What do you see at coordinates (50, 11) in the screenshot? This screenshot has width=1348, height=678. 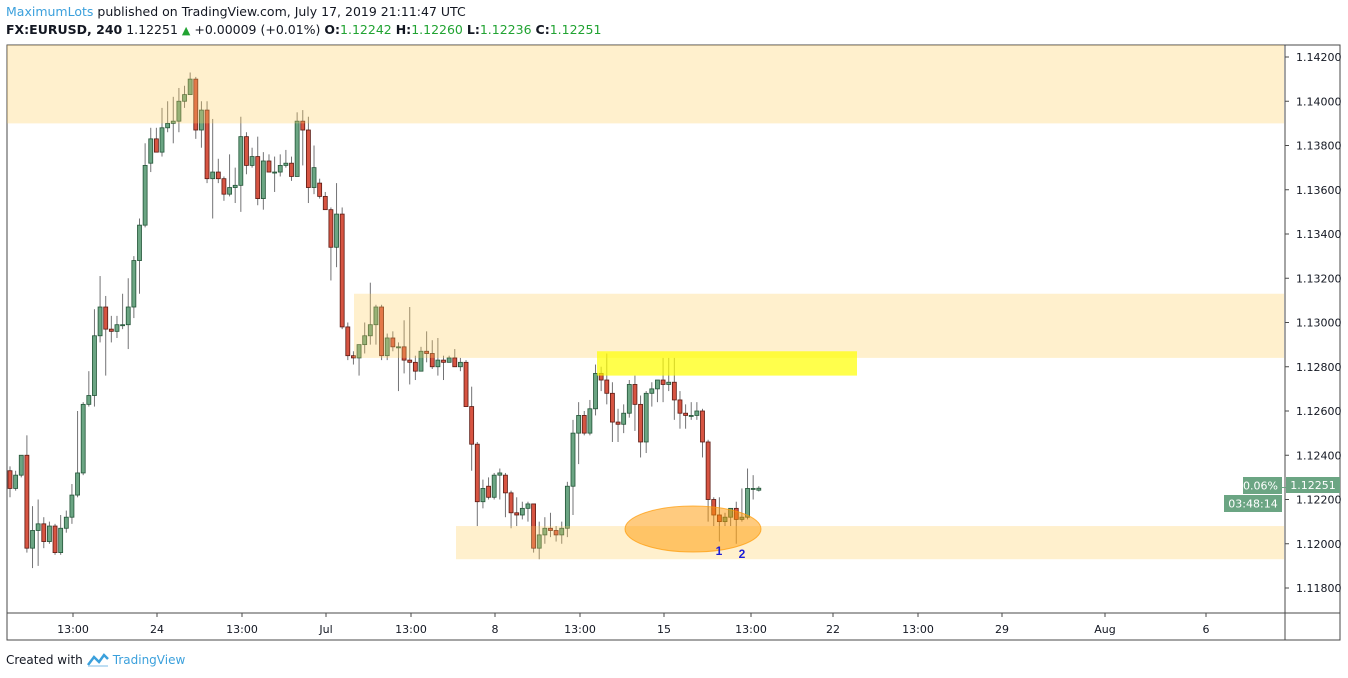 I see `author-link: MaximumLots` at bounding box center [50, 11].